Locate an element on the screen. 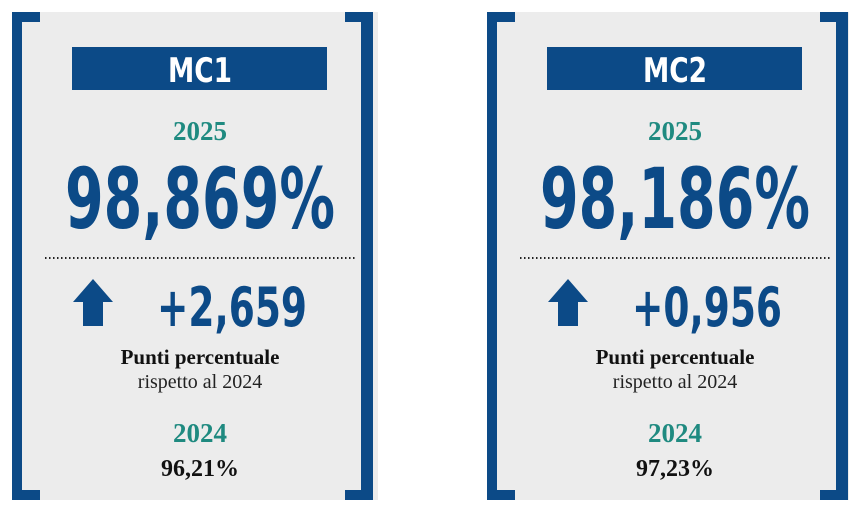  change-value: +2,659 is located at coordinates (232, 307).